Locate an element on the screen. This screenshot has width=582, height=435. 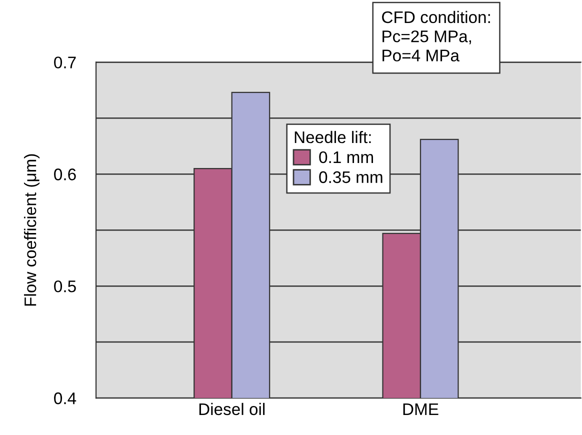
text: CFD condition: Pc=25 MPa, Po=4 MPa is located at coordinates (436, 36).